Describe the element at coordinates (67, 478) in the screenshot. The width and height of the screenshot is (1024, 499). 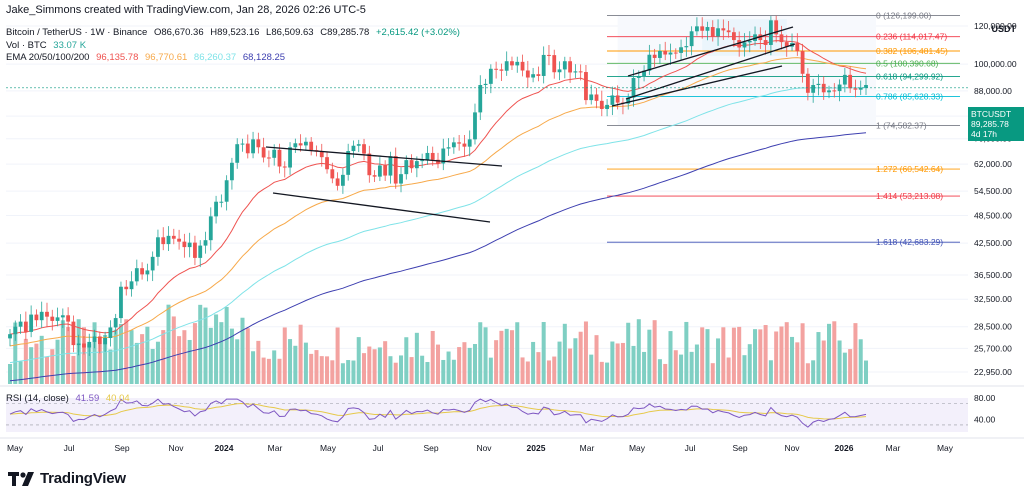
I see `tradingview-logo: TradingView` at that location.